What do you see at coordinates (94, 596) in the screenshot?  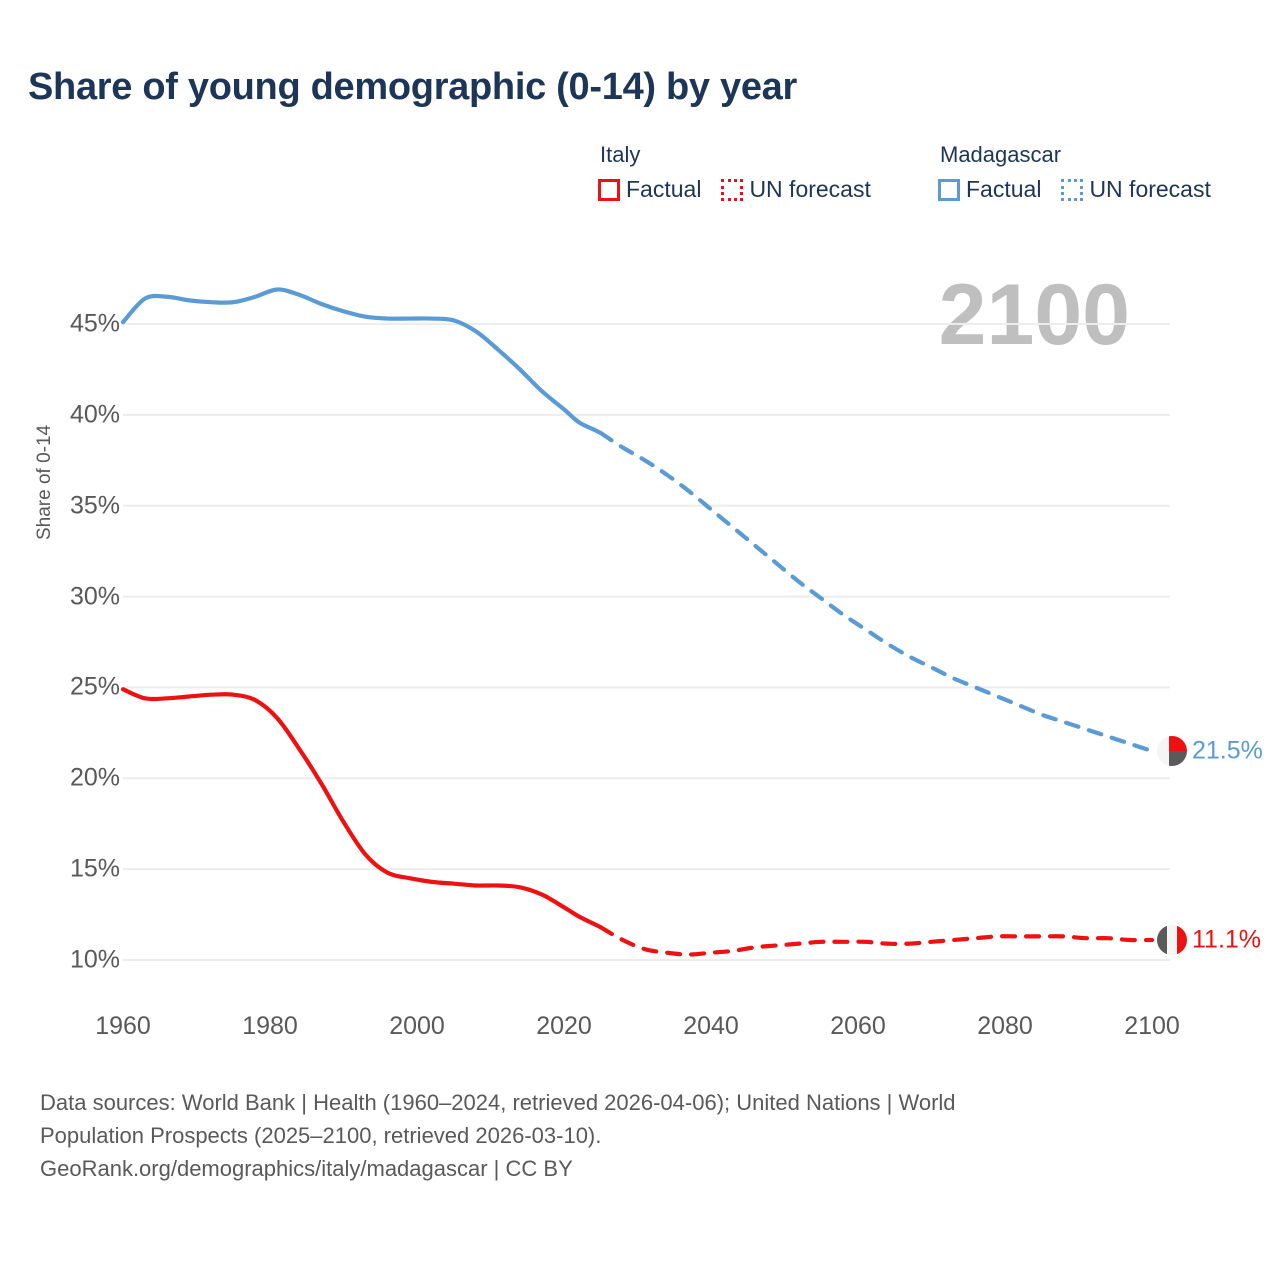 I see `y-tick-label: 30%` at bounding box center [94, 596].